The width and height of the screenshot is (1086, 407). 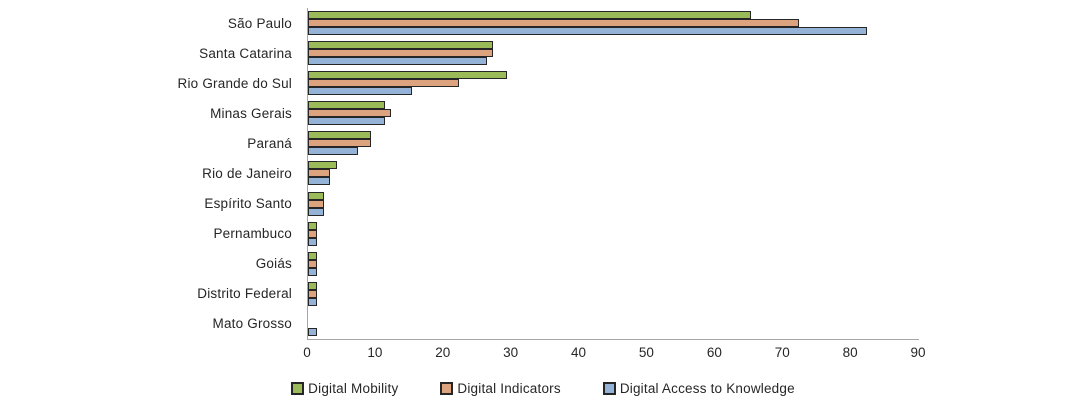 What do you see at coordinates (252, 234) in the screenshot?
I see `category-label: Pernambuco` at bounding box center [252, 234].